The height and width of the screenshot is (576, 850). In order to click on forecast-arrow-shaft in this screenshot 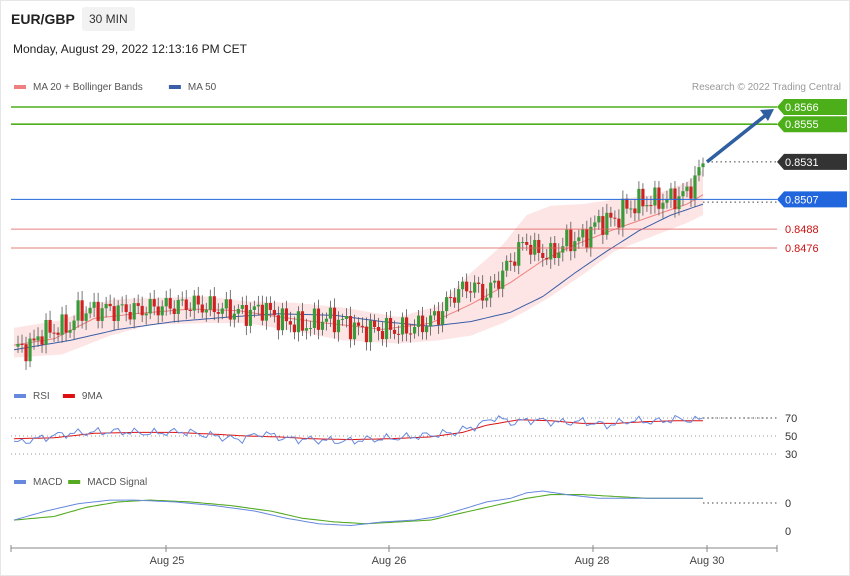, I will do `click(736, 138)`.